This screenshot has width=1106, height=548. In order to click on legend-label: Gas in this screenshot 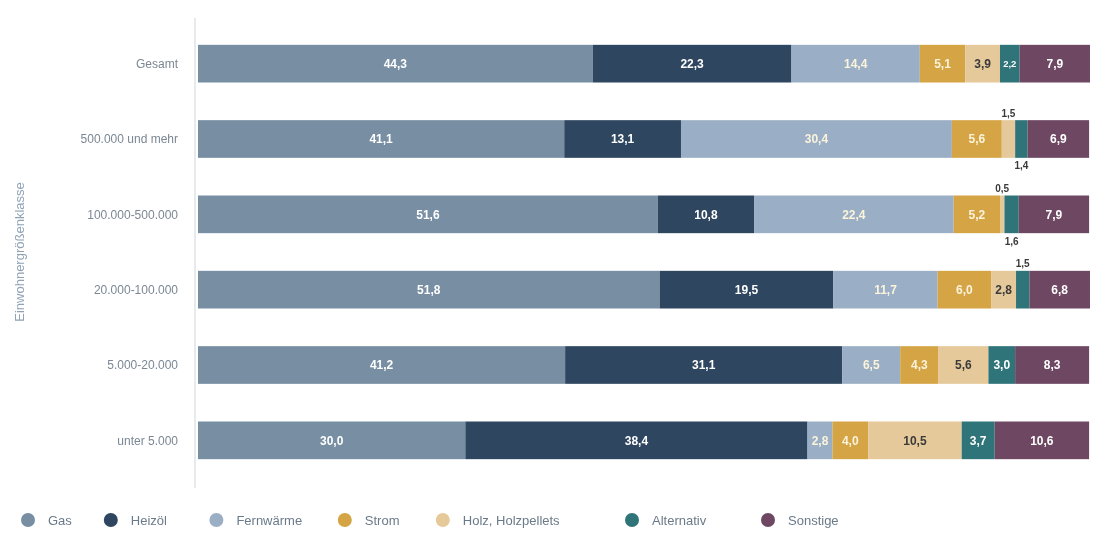, I will do `click(60, 520)`.